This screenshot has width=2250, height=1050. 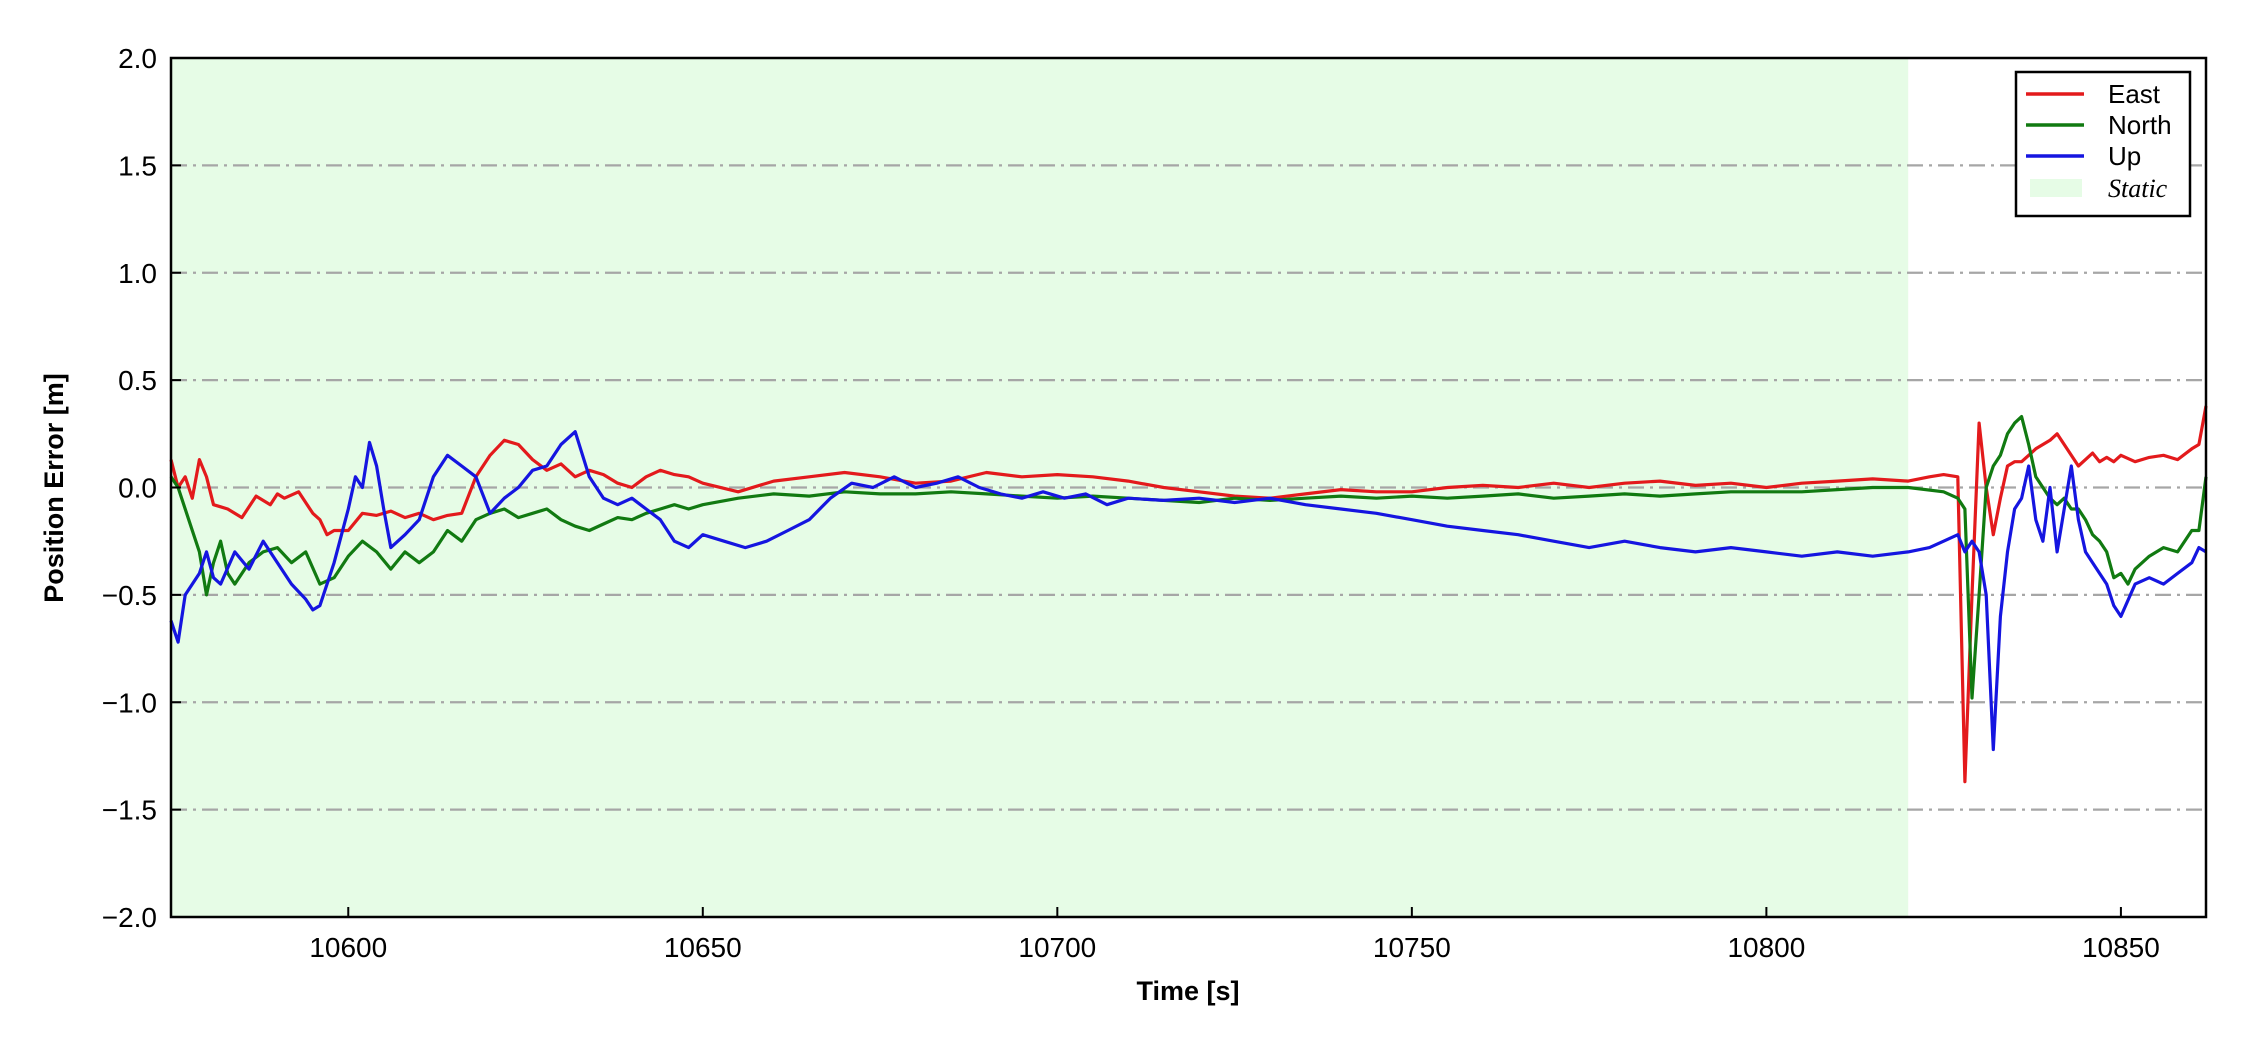 I want to click on legend-label-static: Static, so click(x=2138, y=188).